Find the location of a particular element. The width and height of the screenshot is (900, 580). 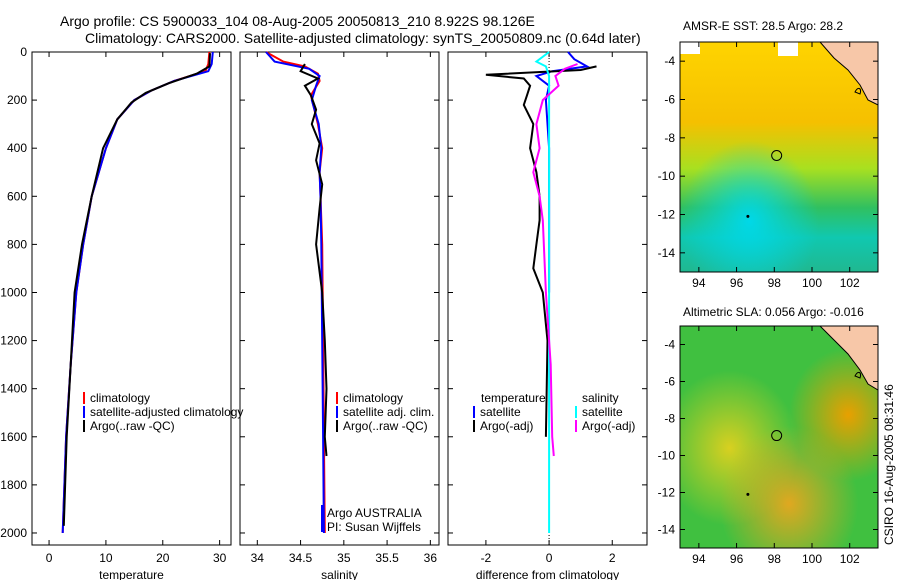

y-tick-label: 1600 is located at coordinates (13, 437).